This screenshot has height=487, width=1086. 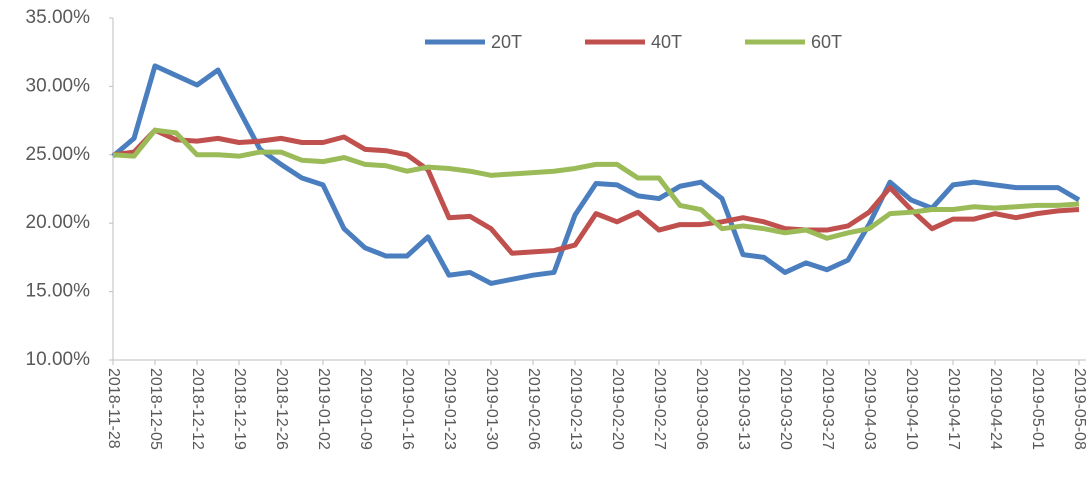 What do you see at coordinates (58, 222) in the screenshot?
I see `y-tick-label: 20.00%` at bounding box center [58, 222].